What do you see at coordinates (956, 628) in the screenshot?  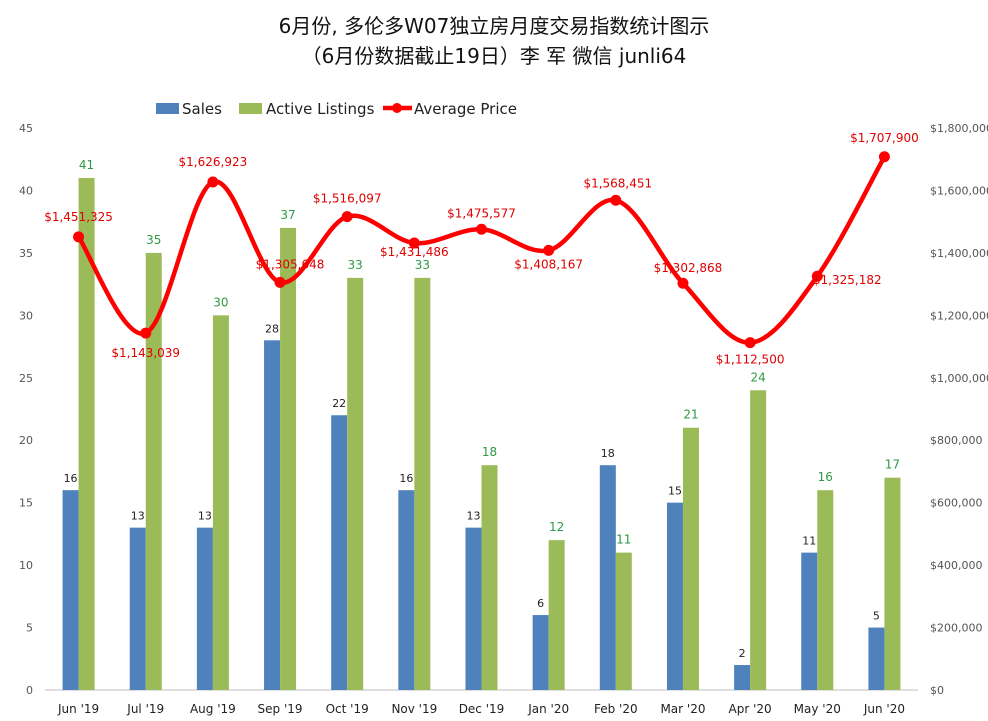 I see `y-right-tick-label: $200,000` at bounding box center [956, 628].